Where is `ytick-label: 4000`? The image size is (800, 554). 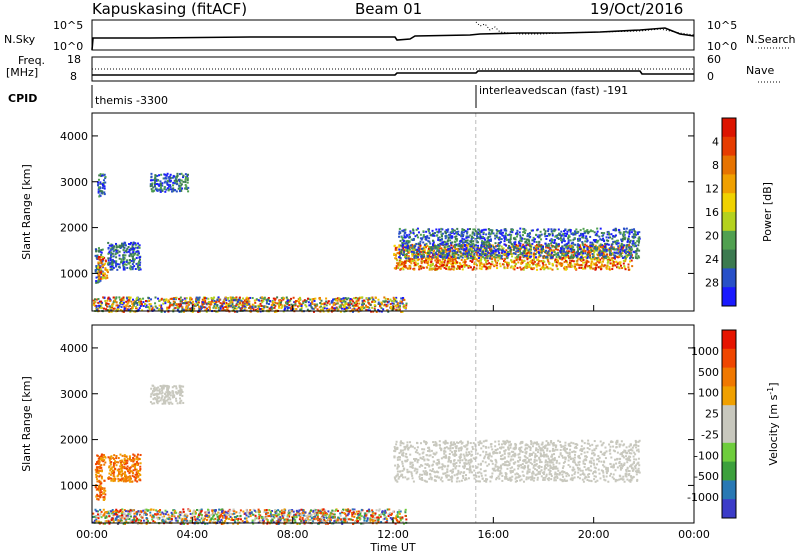
ytick-label: 4000 is located at coordinates (74, 136).